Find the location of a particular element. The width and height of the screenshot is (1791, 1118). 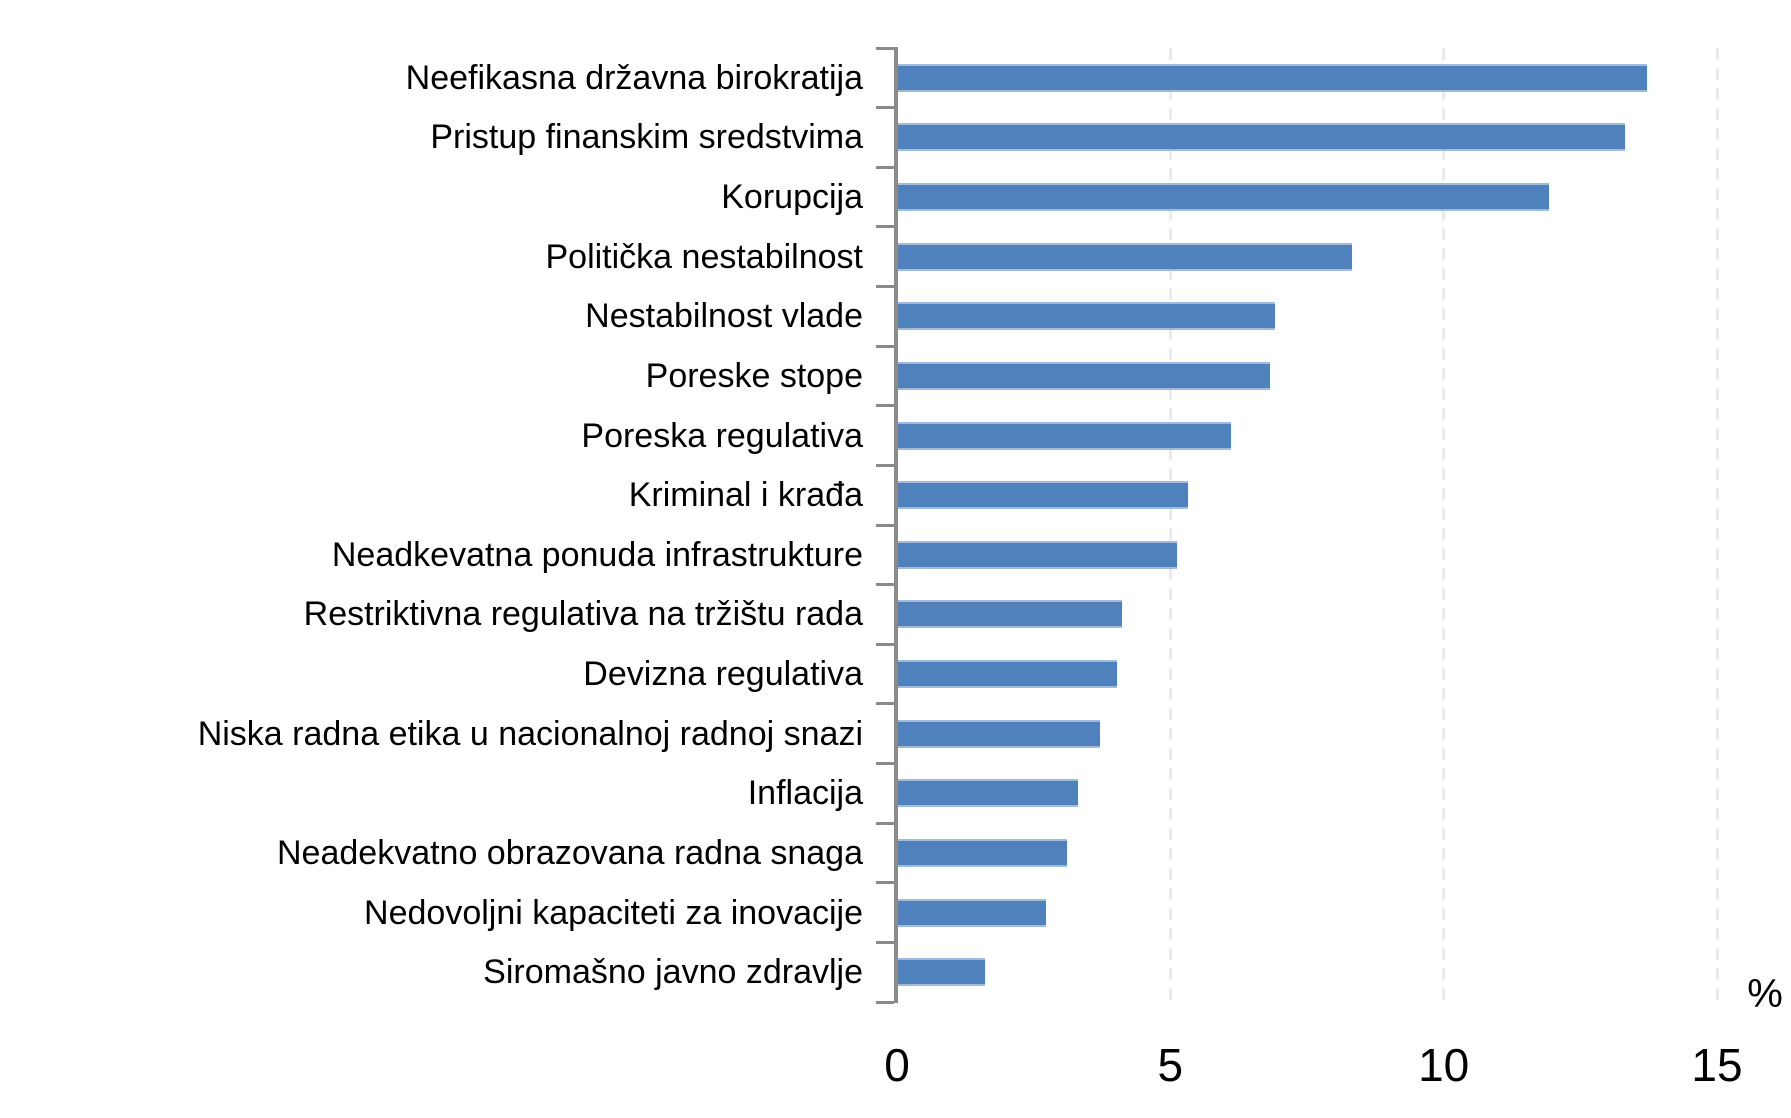

category-label: Siromašno javno zdravlje is located at coordinates (673, 972).